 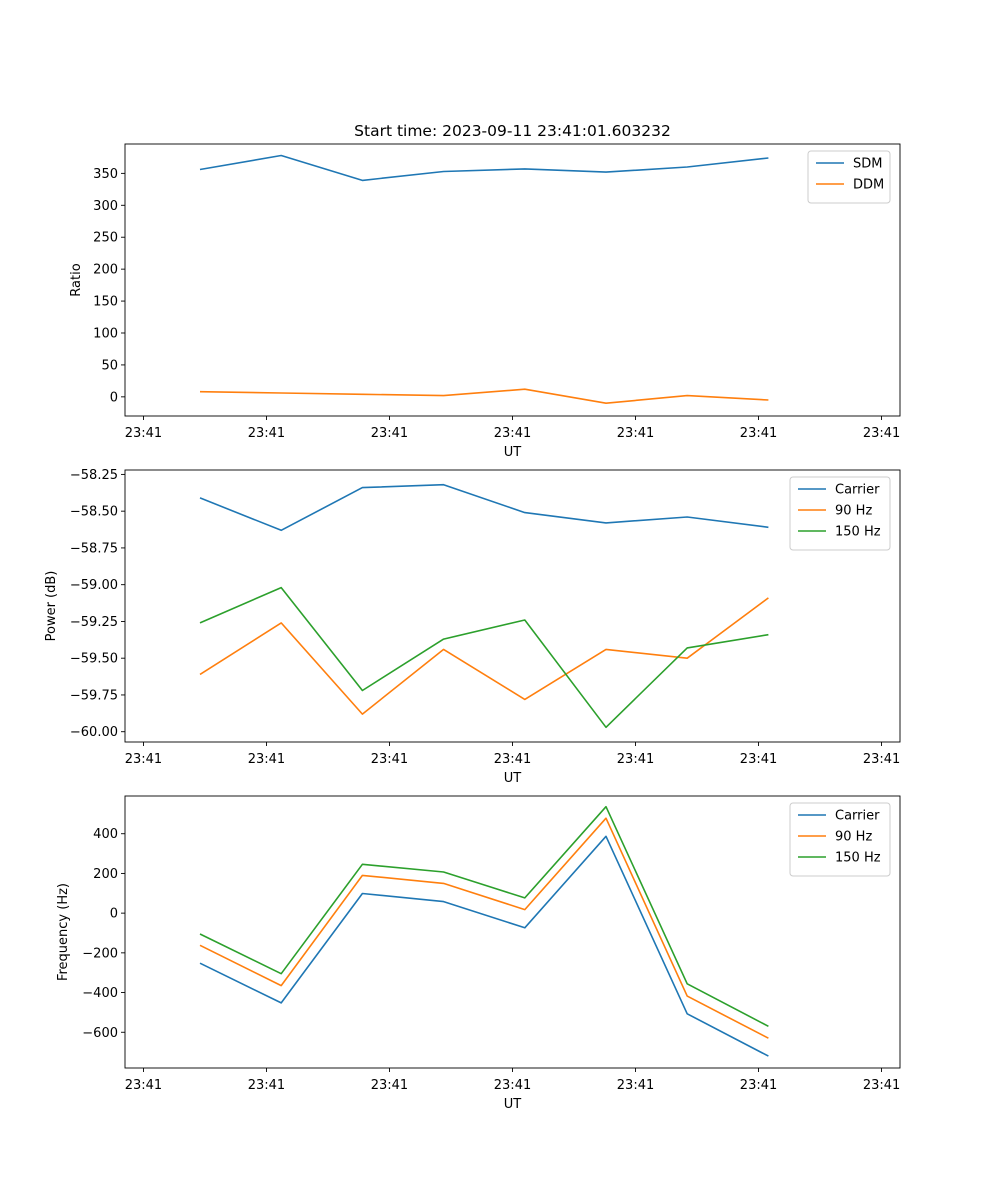 I want to click on legend-label-ddm: DDM, so click(x=868, y=185).